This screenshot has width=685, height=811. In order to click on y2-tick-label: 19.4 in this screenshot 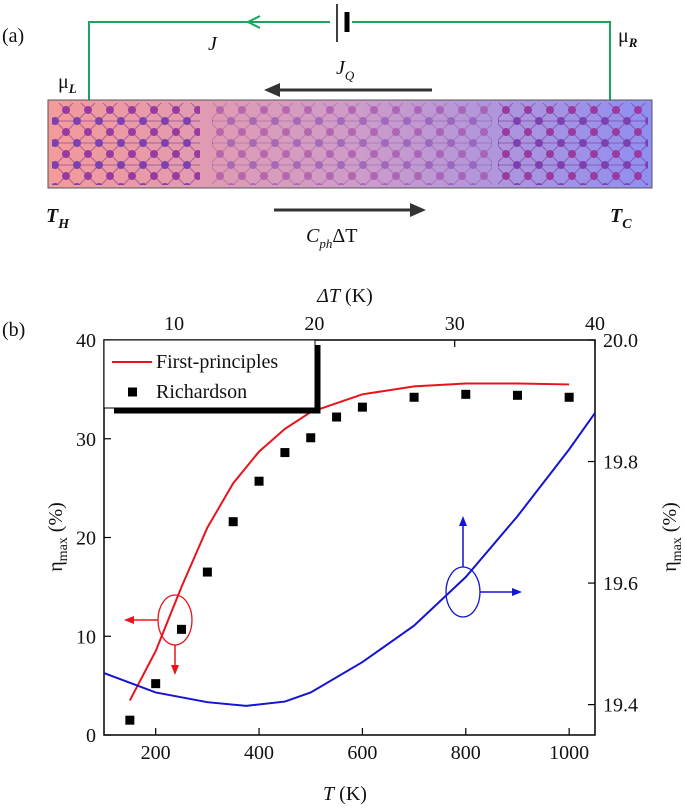, I will do `click(620, 706)`.